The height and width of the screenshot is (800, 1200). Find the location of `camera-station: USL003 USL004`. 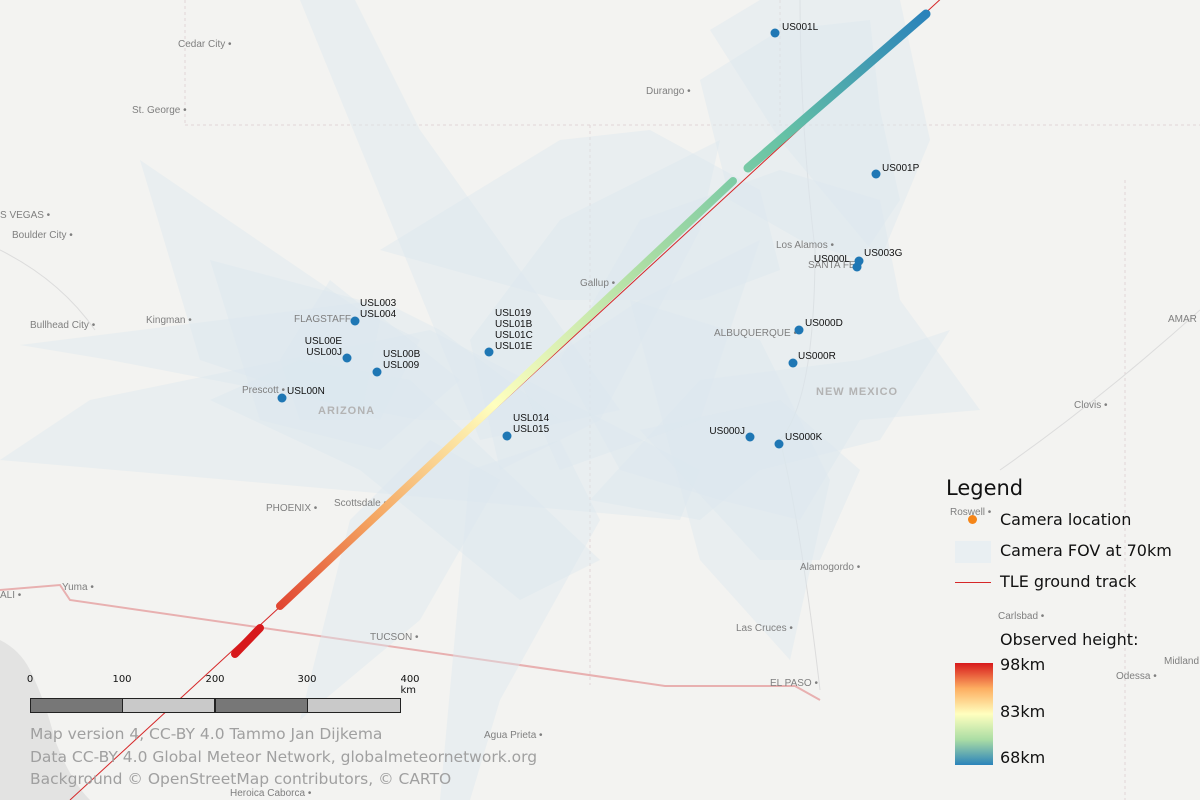

camera-station: USL003 USL004 is located at coordinates (373, 312).